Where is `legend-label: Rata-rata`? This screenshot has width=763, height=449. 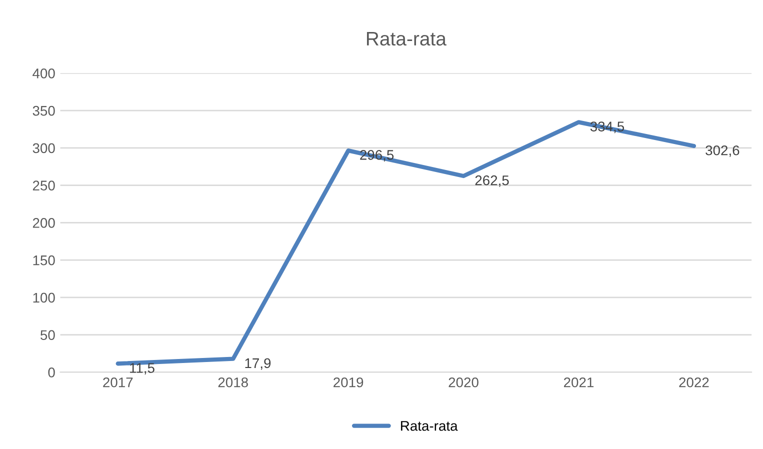 legend-label: Rata-rata is located at coordinates (429, 426).